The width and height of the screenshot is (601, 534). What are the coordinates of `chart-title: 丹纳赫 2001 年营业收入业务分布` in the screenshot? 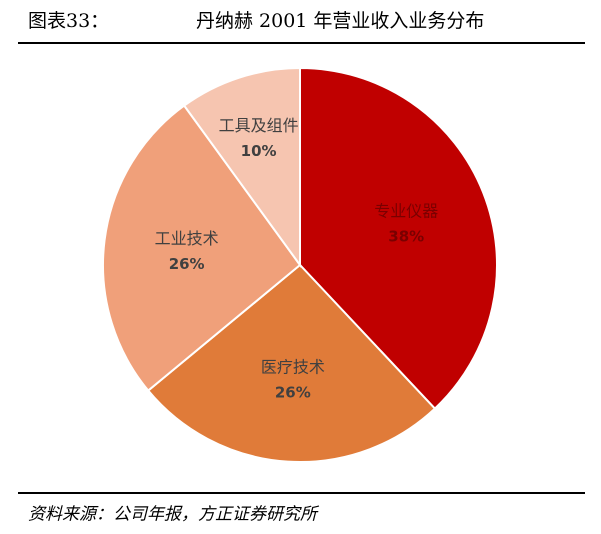 It's located at (340, 21).